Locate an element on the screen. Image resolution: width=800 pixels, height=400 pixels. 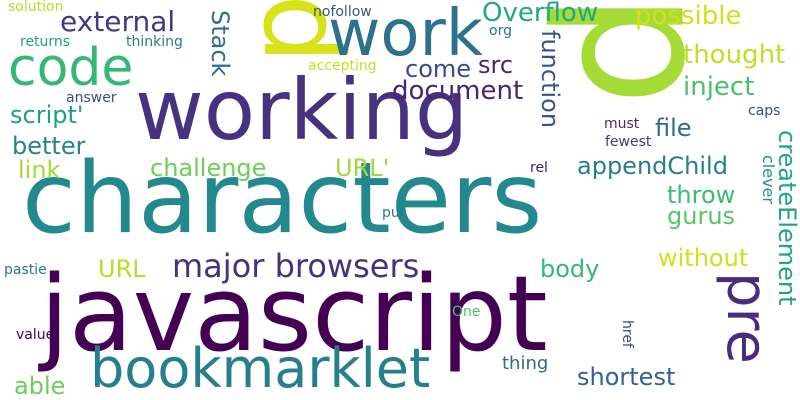
word-url: URL is located at coordinates (122, 269).